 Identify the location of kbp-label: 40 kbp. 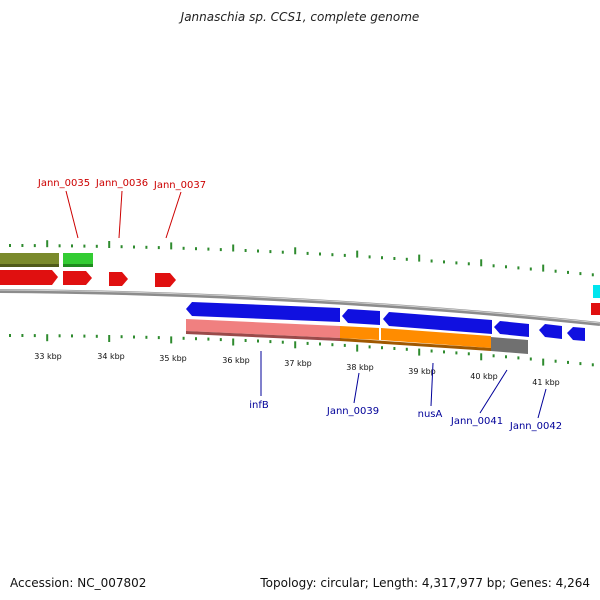
(484, 376).